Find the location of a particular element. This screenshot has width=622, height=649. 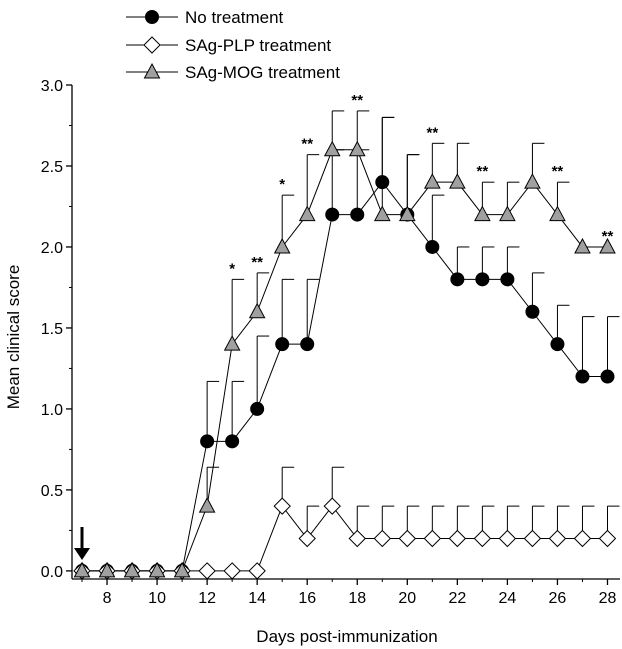

y-tick-label: 1.0 is located at coordinates (52, 410).